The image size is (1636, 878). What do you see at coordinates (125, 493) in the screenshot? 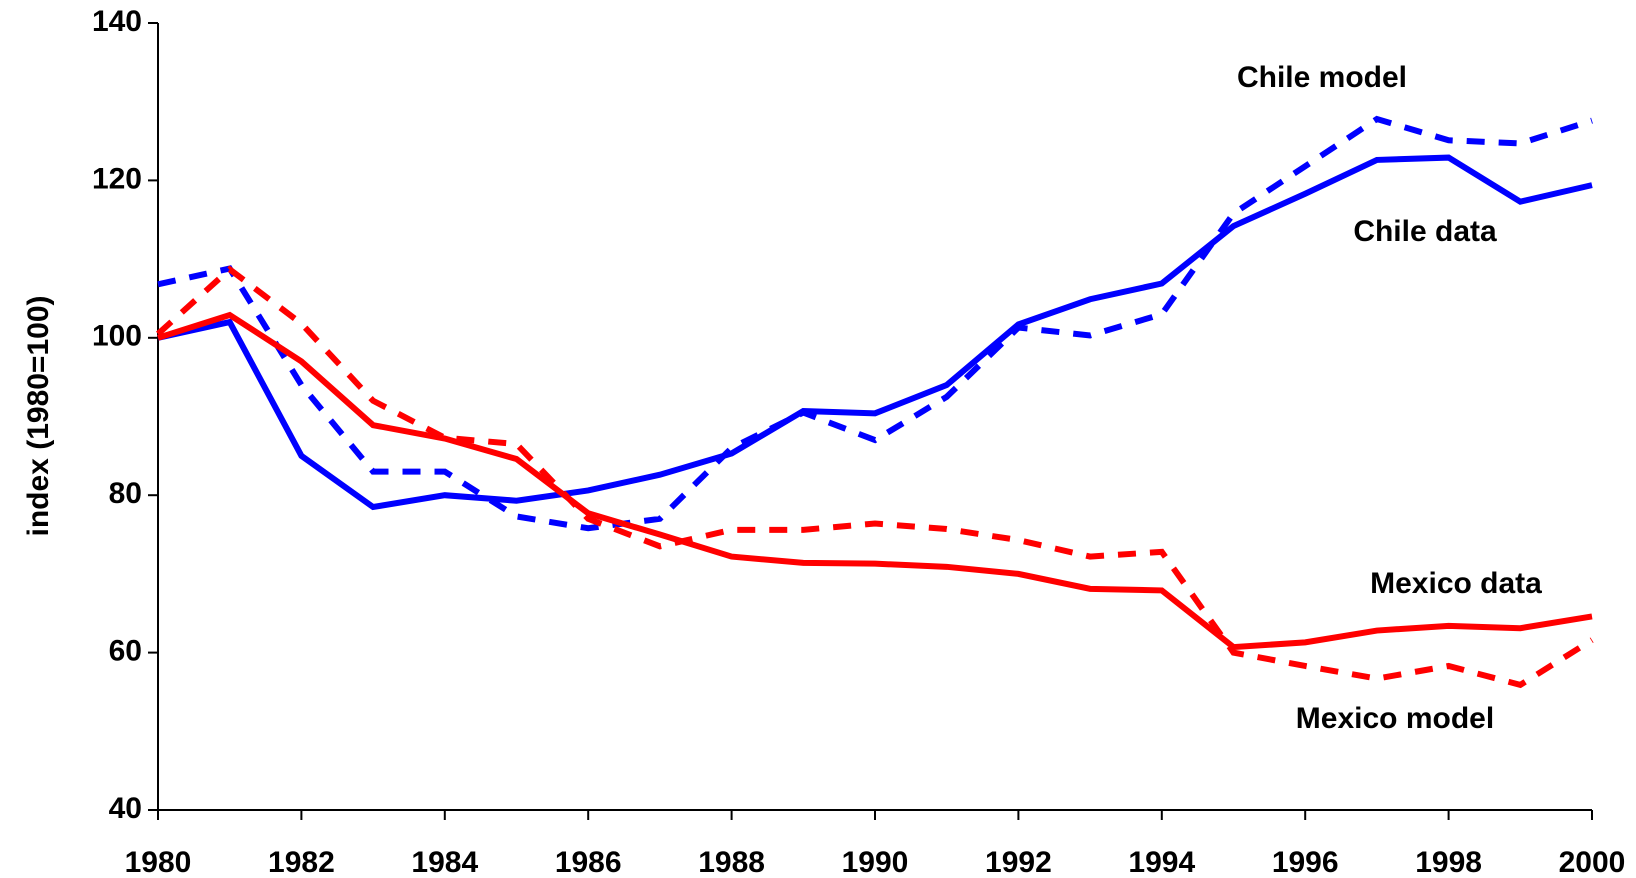
I see `y-tick-label: 80` at bounding box center [125, 493].